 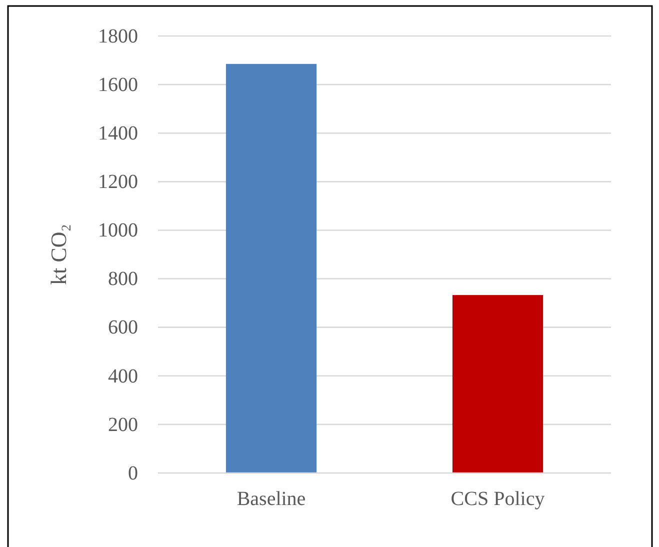 I want to click on y-tick-label: 400, so click(x=123, y=376).